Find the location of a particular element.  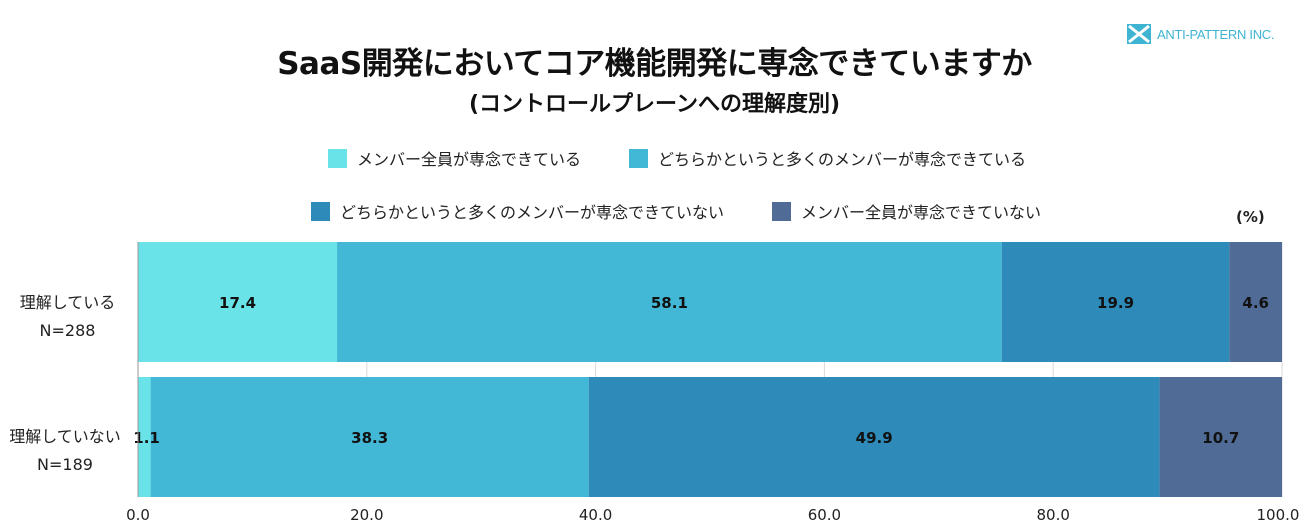

data-label: 38.3 is located at coordinates (369, 438).